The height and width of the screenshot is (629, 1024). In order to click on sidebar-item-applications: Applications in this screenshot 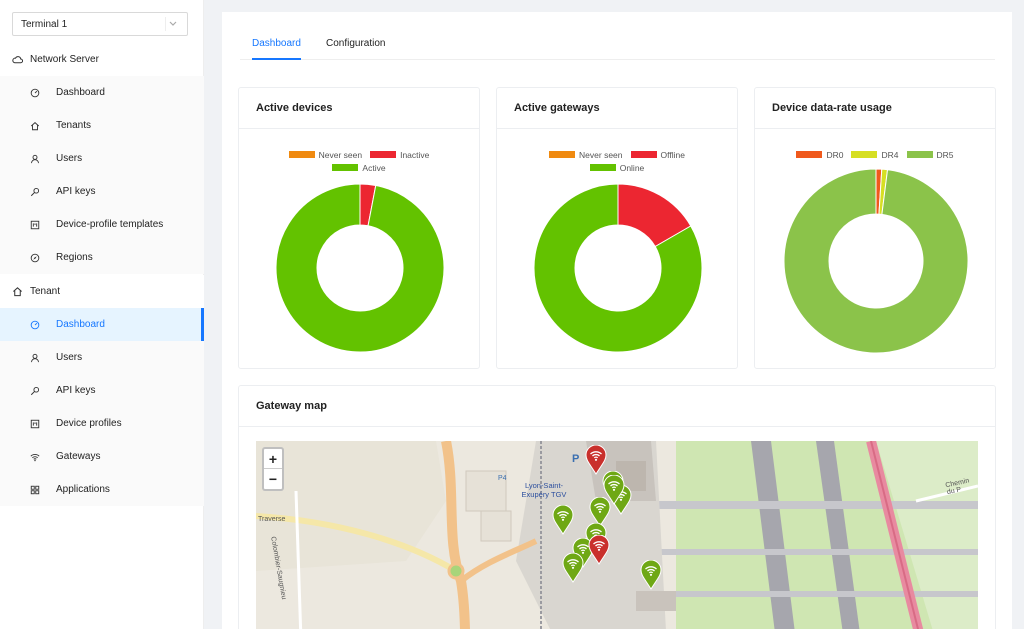, I will do `click(102, 489)`.